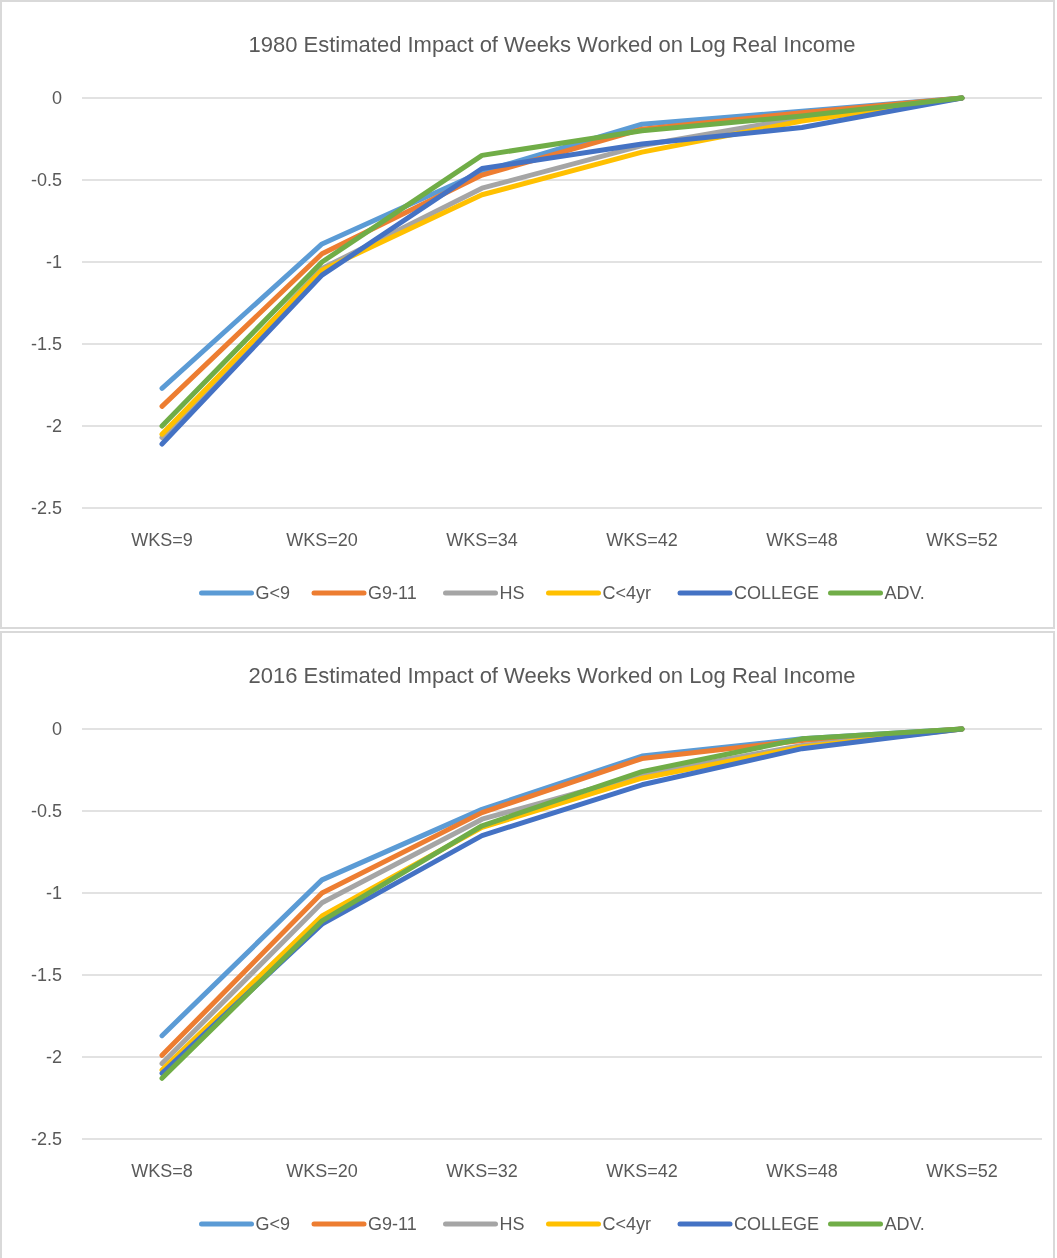 This screenshot has width=1057, height=1258. Describe the element at coordinates (482, 540) in the screenshot. I see `x-tick-label: WKS=34` at that location.